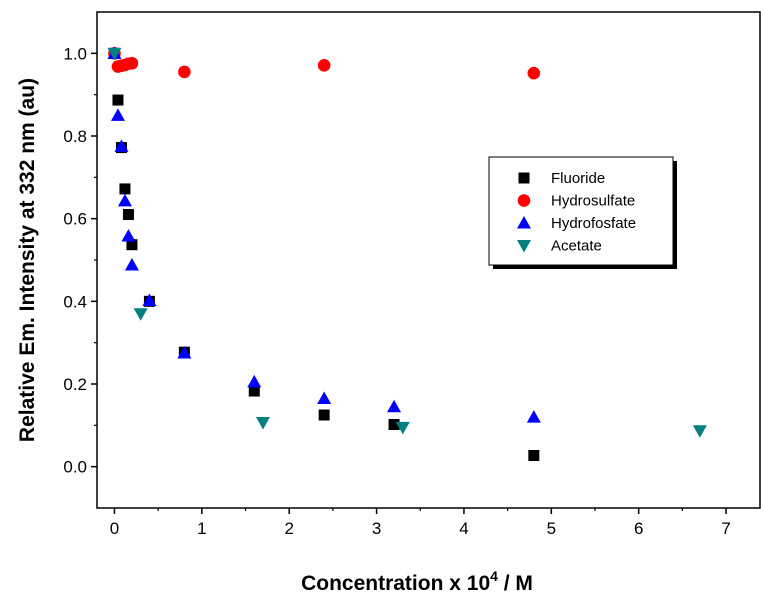  I want to click on x-tick-label: 2, so click(288, 528).